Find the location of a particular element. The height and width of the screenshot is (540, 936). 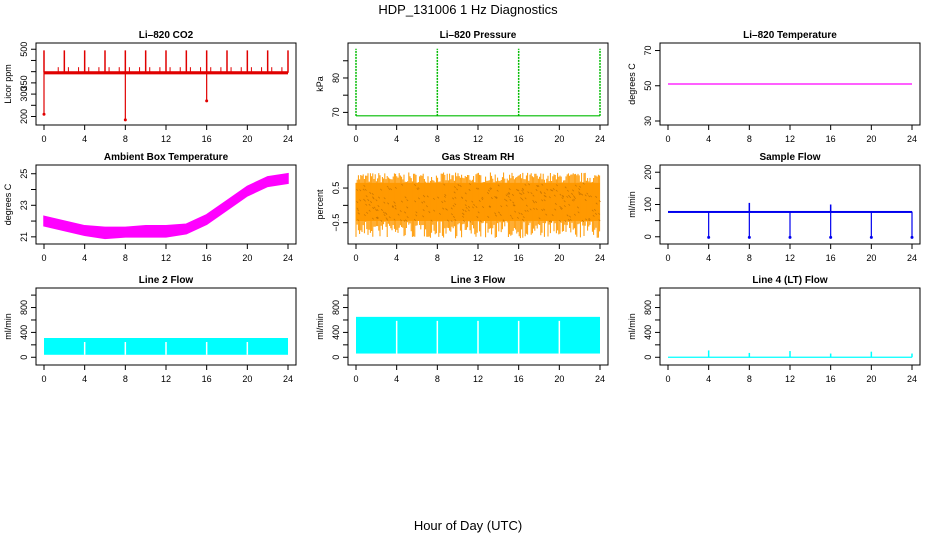

panel-5: Sample Flow ml/min 0 4 8 12 16 20 24 0 100 200 is located at coordinates (774, 207).